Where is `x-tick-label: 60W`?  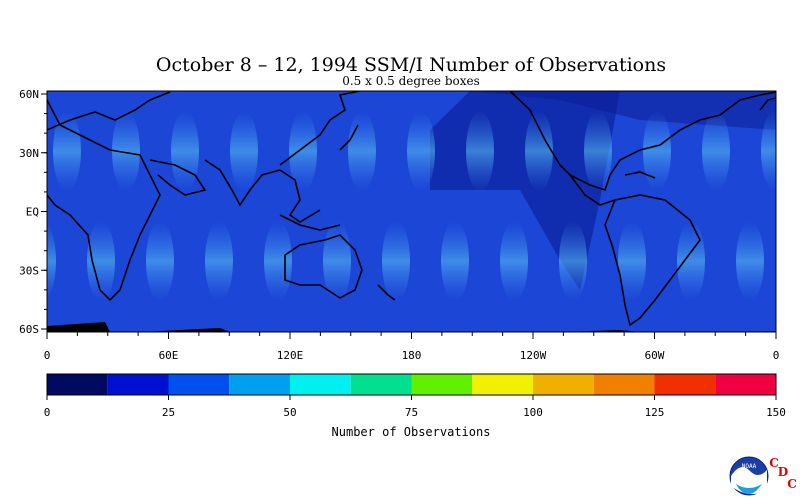 x-tick-label: 60W is located at coordinates (655, 355).